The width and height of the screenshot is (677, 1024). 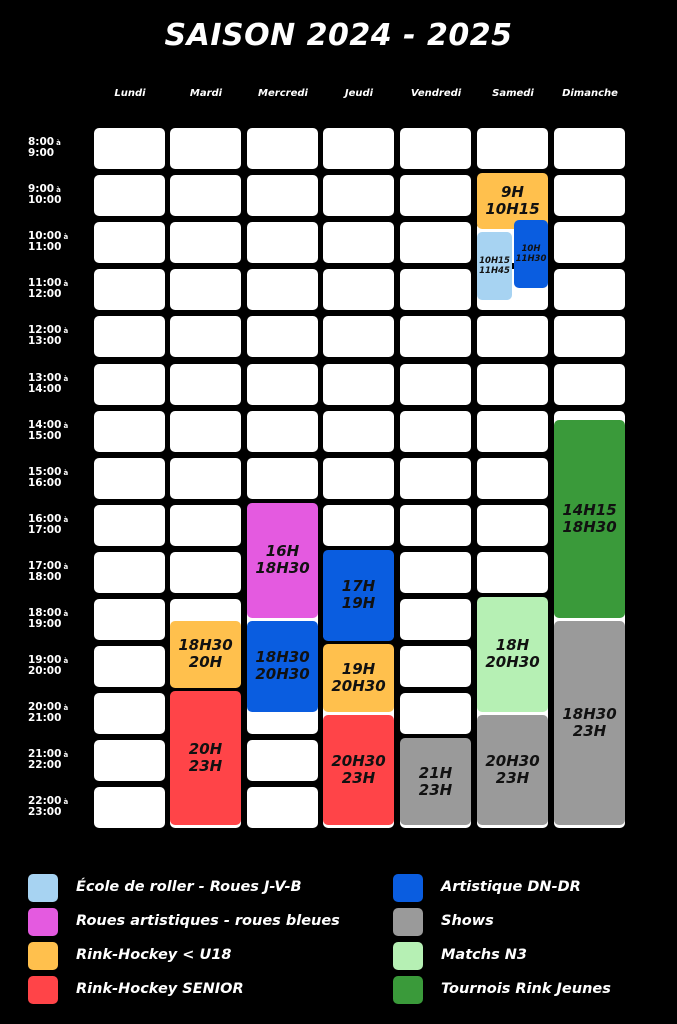 What do you see at coordinates (130, 93) in the screenshot?
I see `day-header-lundi: Lundi` at bounding box center [130, 93].